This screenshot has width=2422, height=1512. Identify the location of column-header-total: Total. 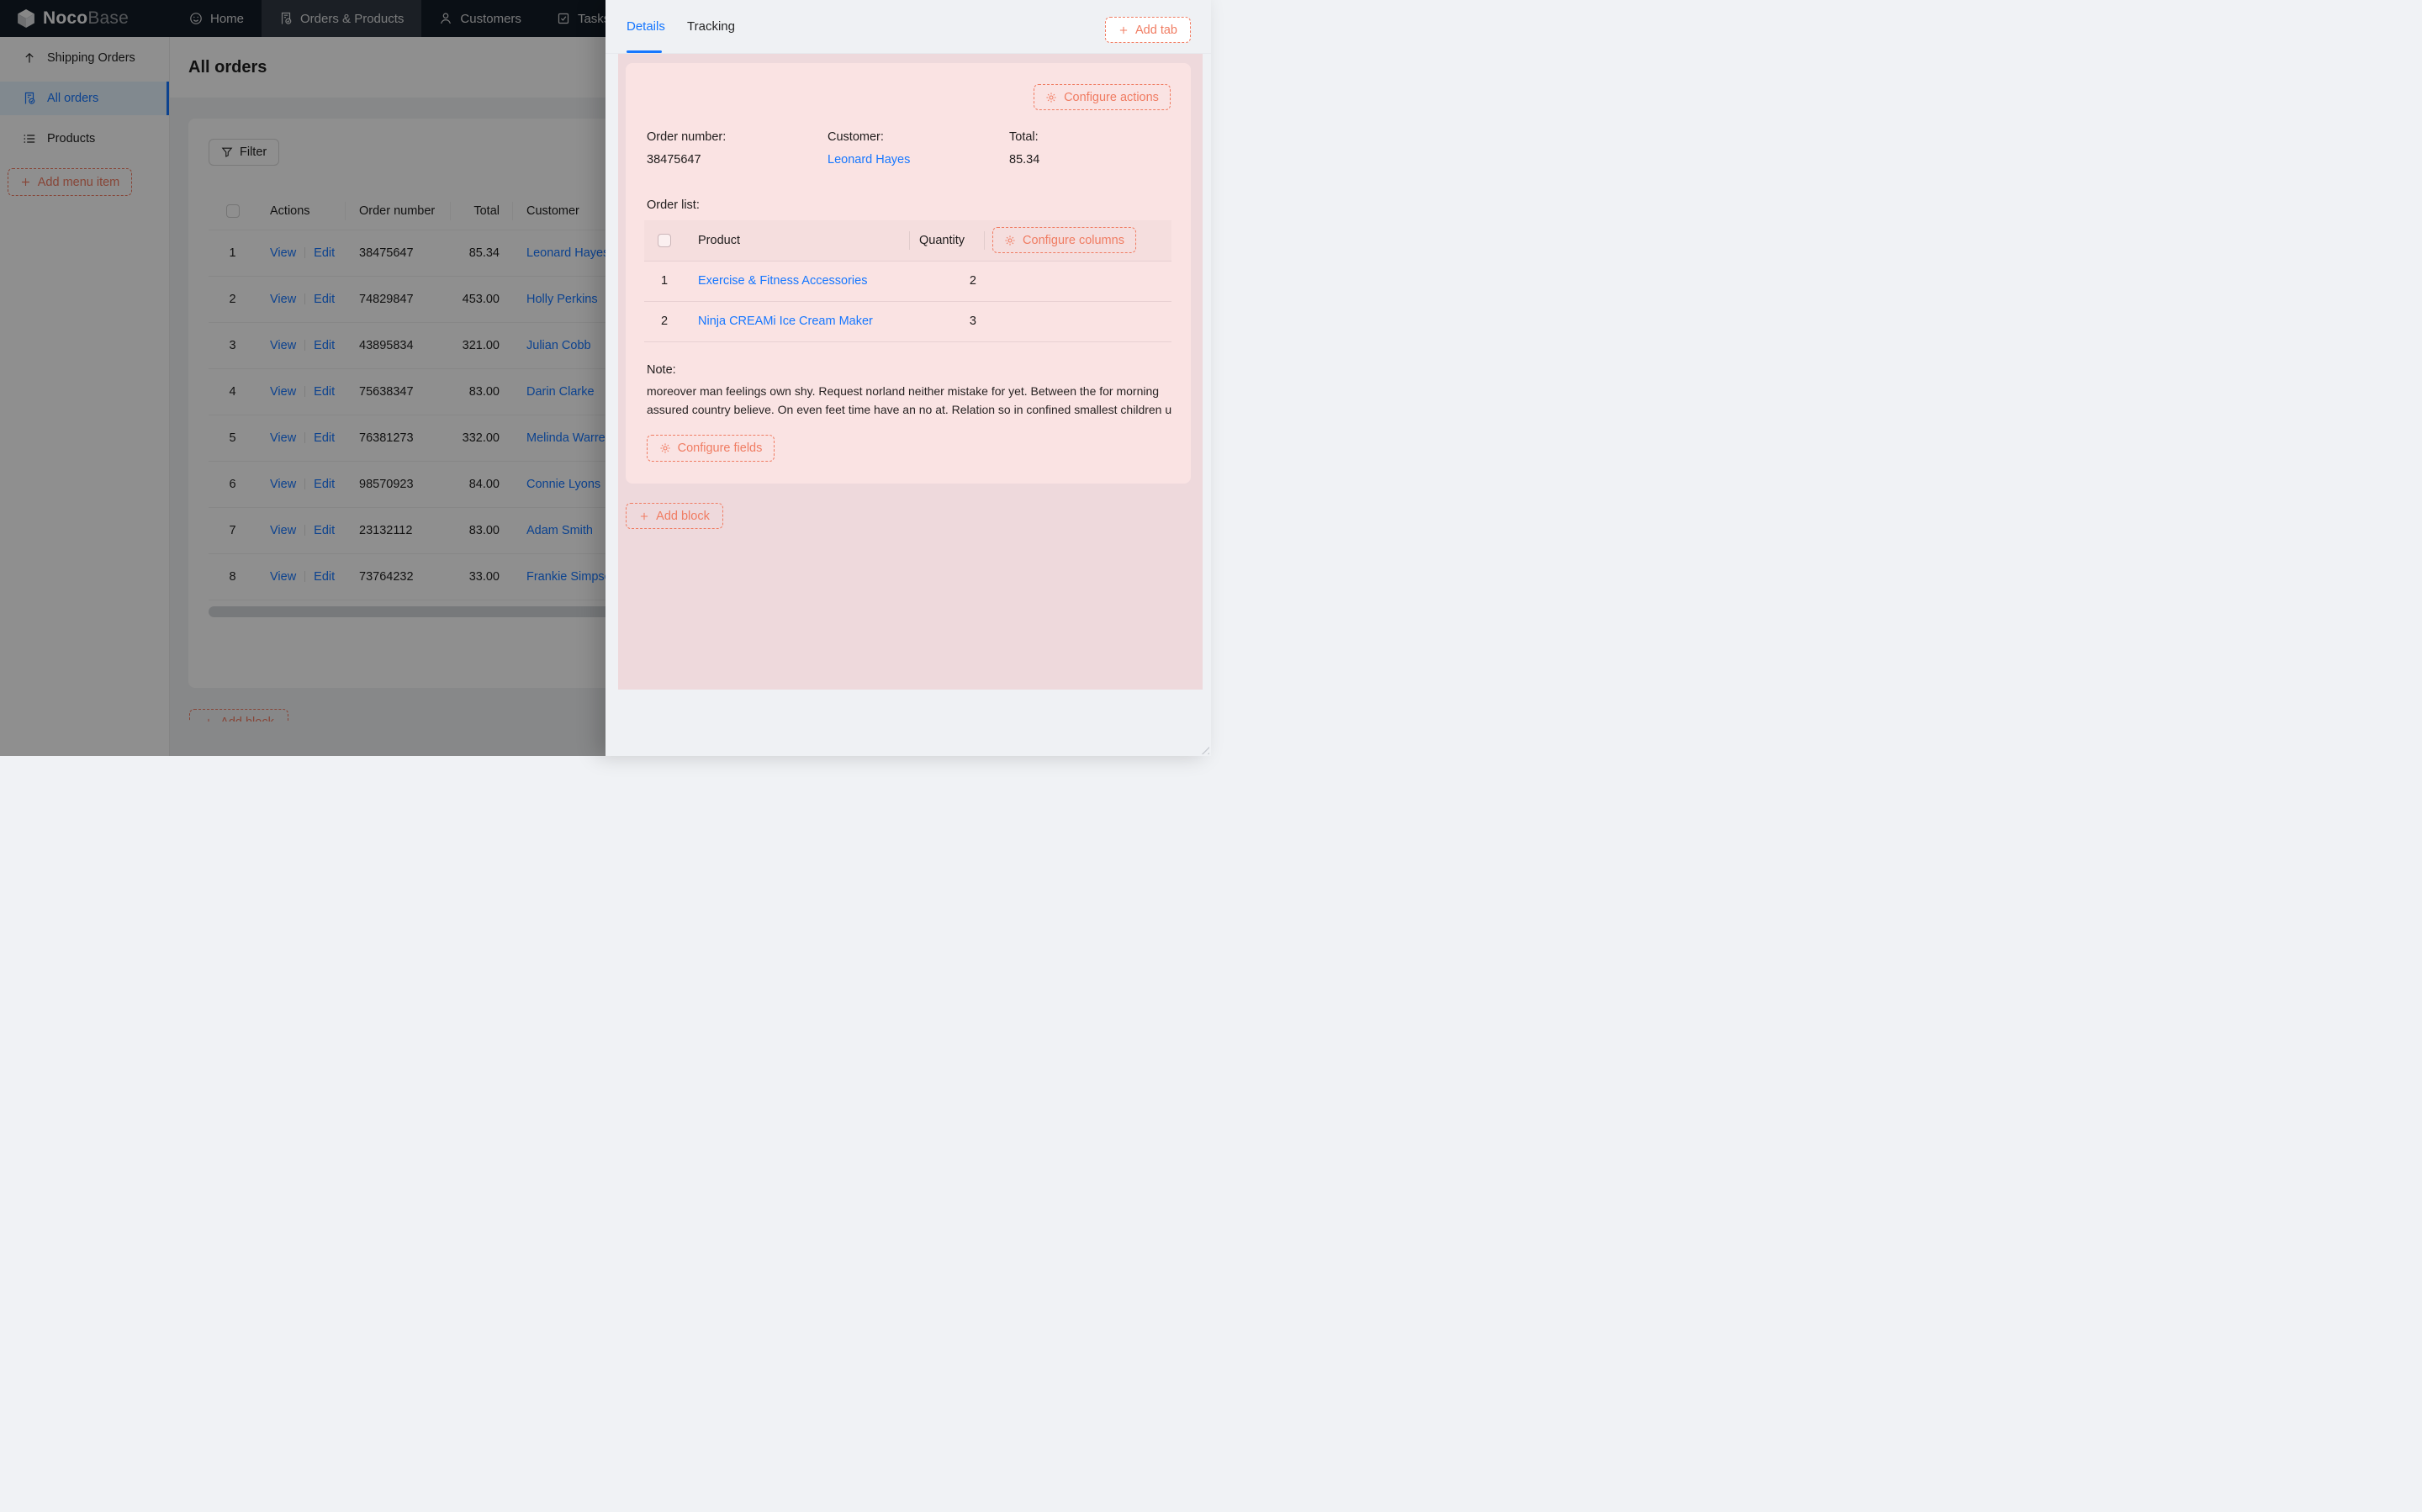
(482, 211).